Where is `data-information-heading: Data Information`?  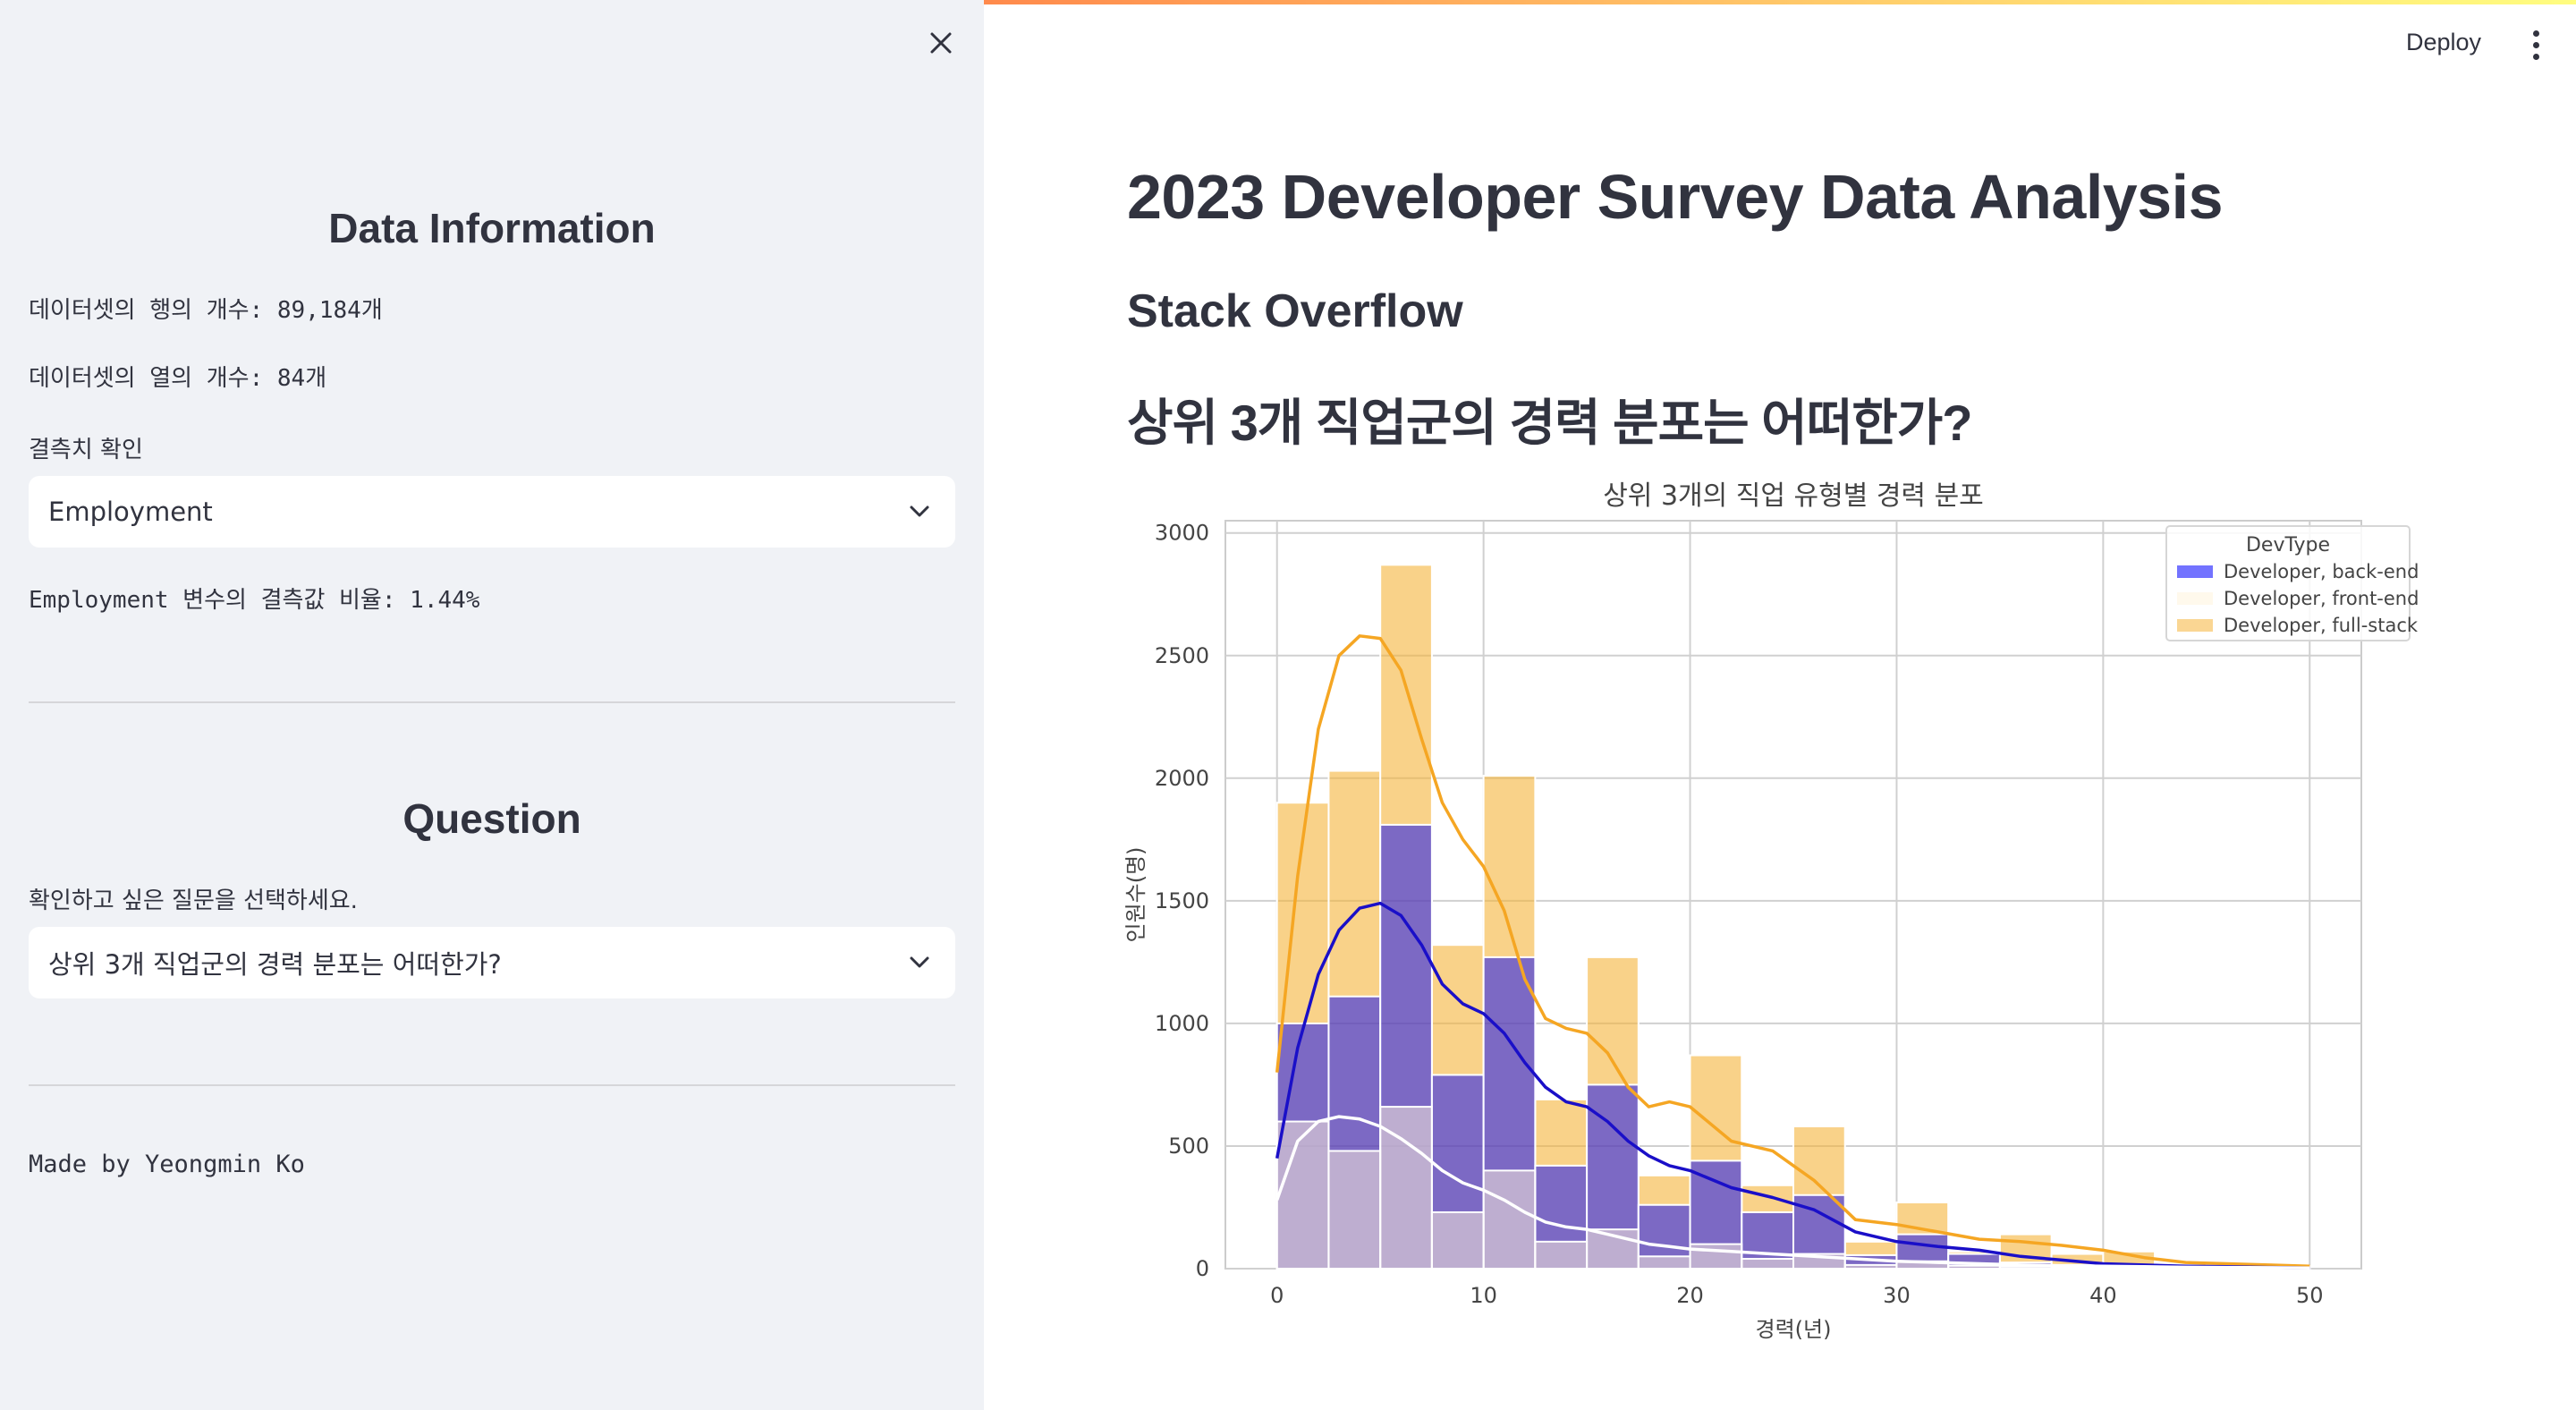 data-information-heading: Data Information is located at coordinates (492, 228).